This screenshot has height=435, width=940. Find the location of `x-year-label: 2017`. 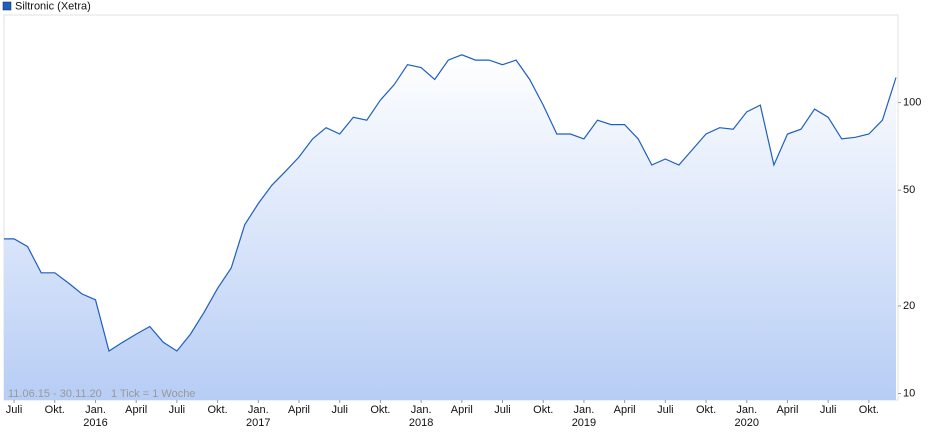

x-year-label: 2017 is located at coordinates (258, 423).